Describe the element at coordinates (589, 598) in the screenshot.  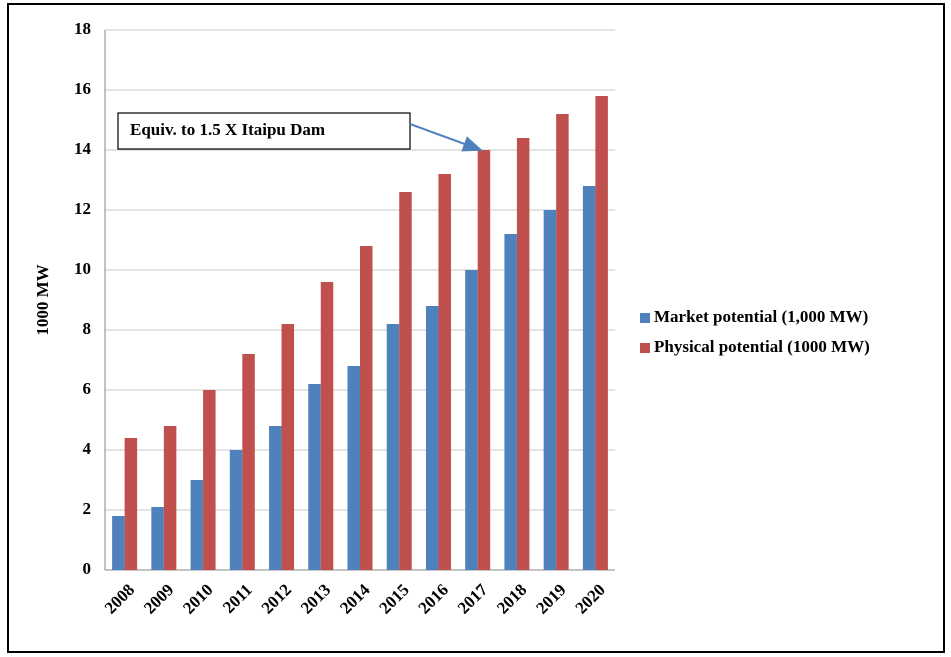
I see `x-tick-label: 2020` at that location.